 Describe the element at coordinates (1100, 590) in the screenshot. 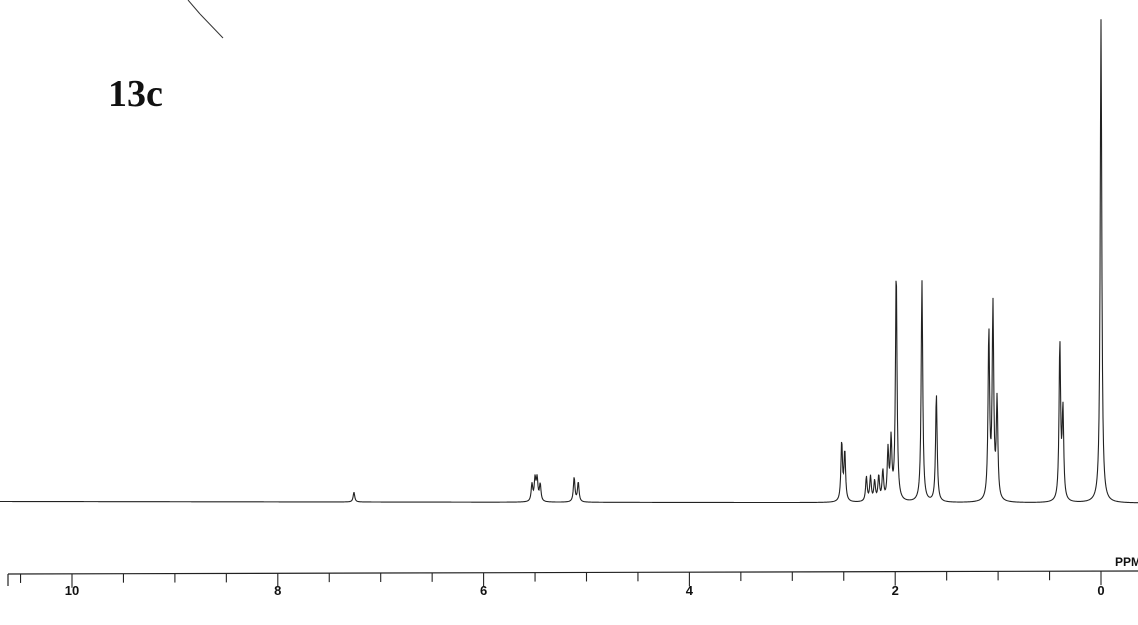

I see `x-tick-label: 0` at that location.